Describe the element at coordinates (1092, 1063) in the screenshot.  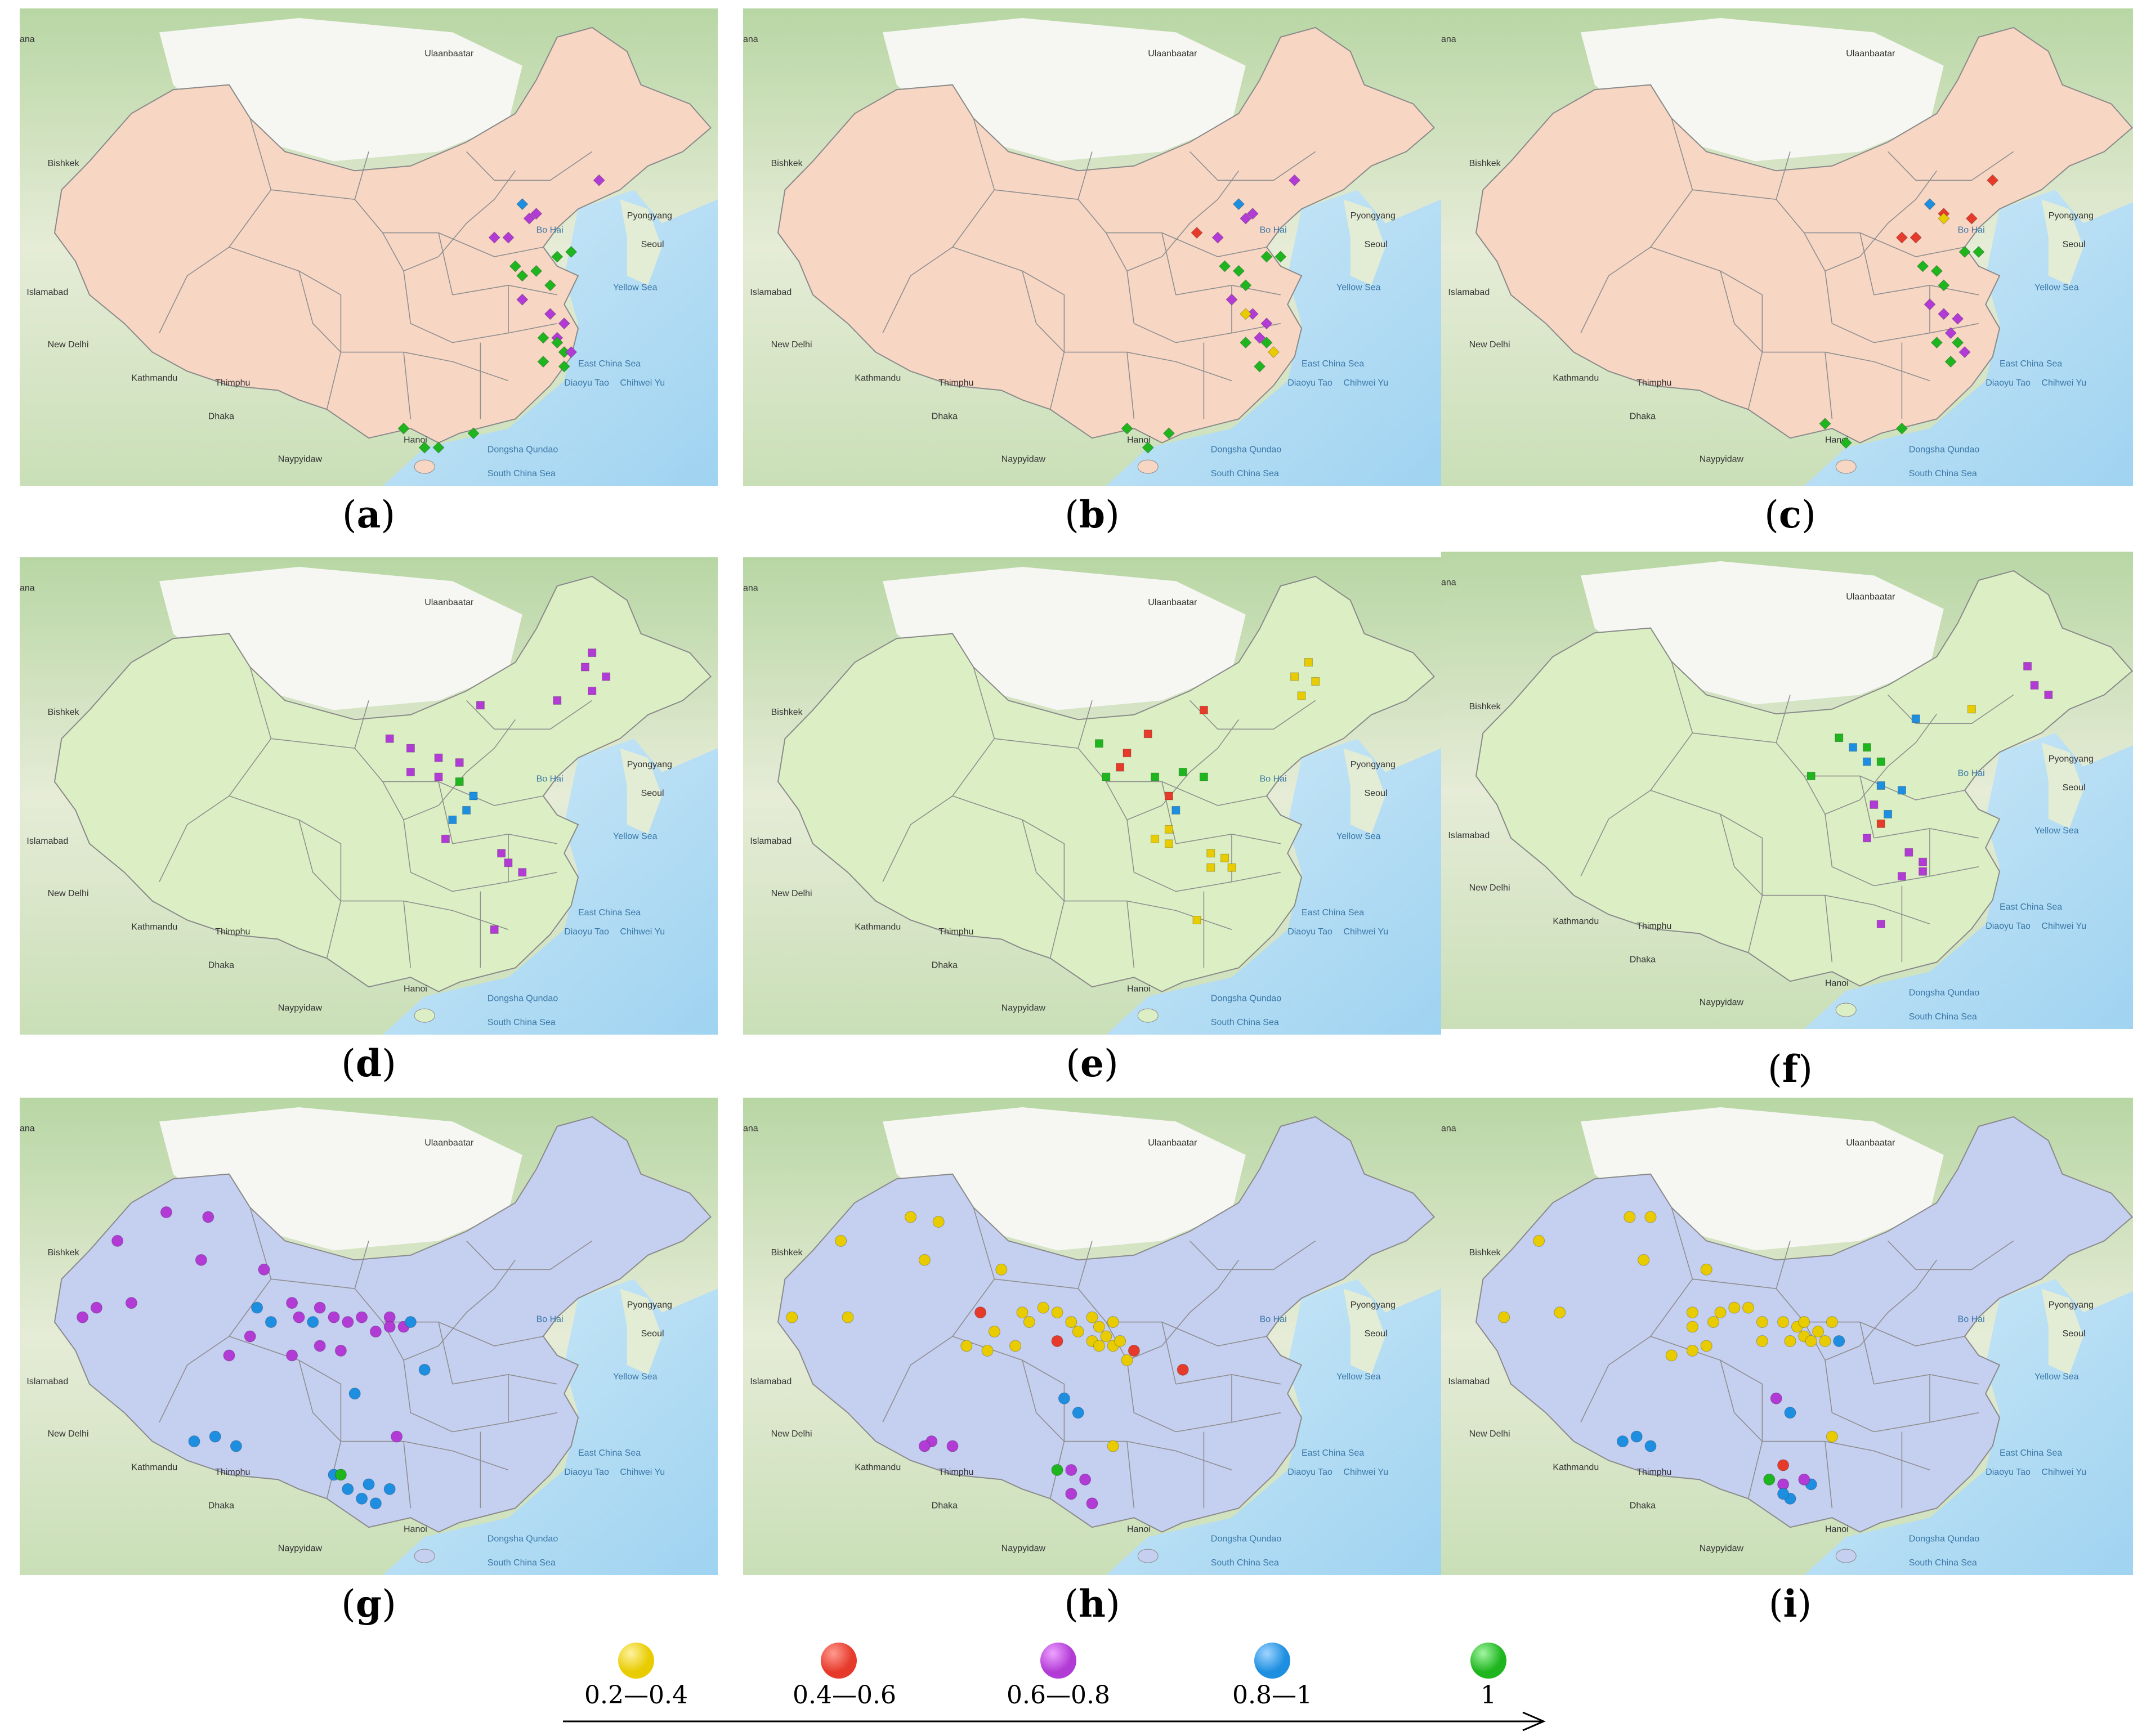
I see `panel-caption-letter: e` at that location.